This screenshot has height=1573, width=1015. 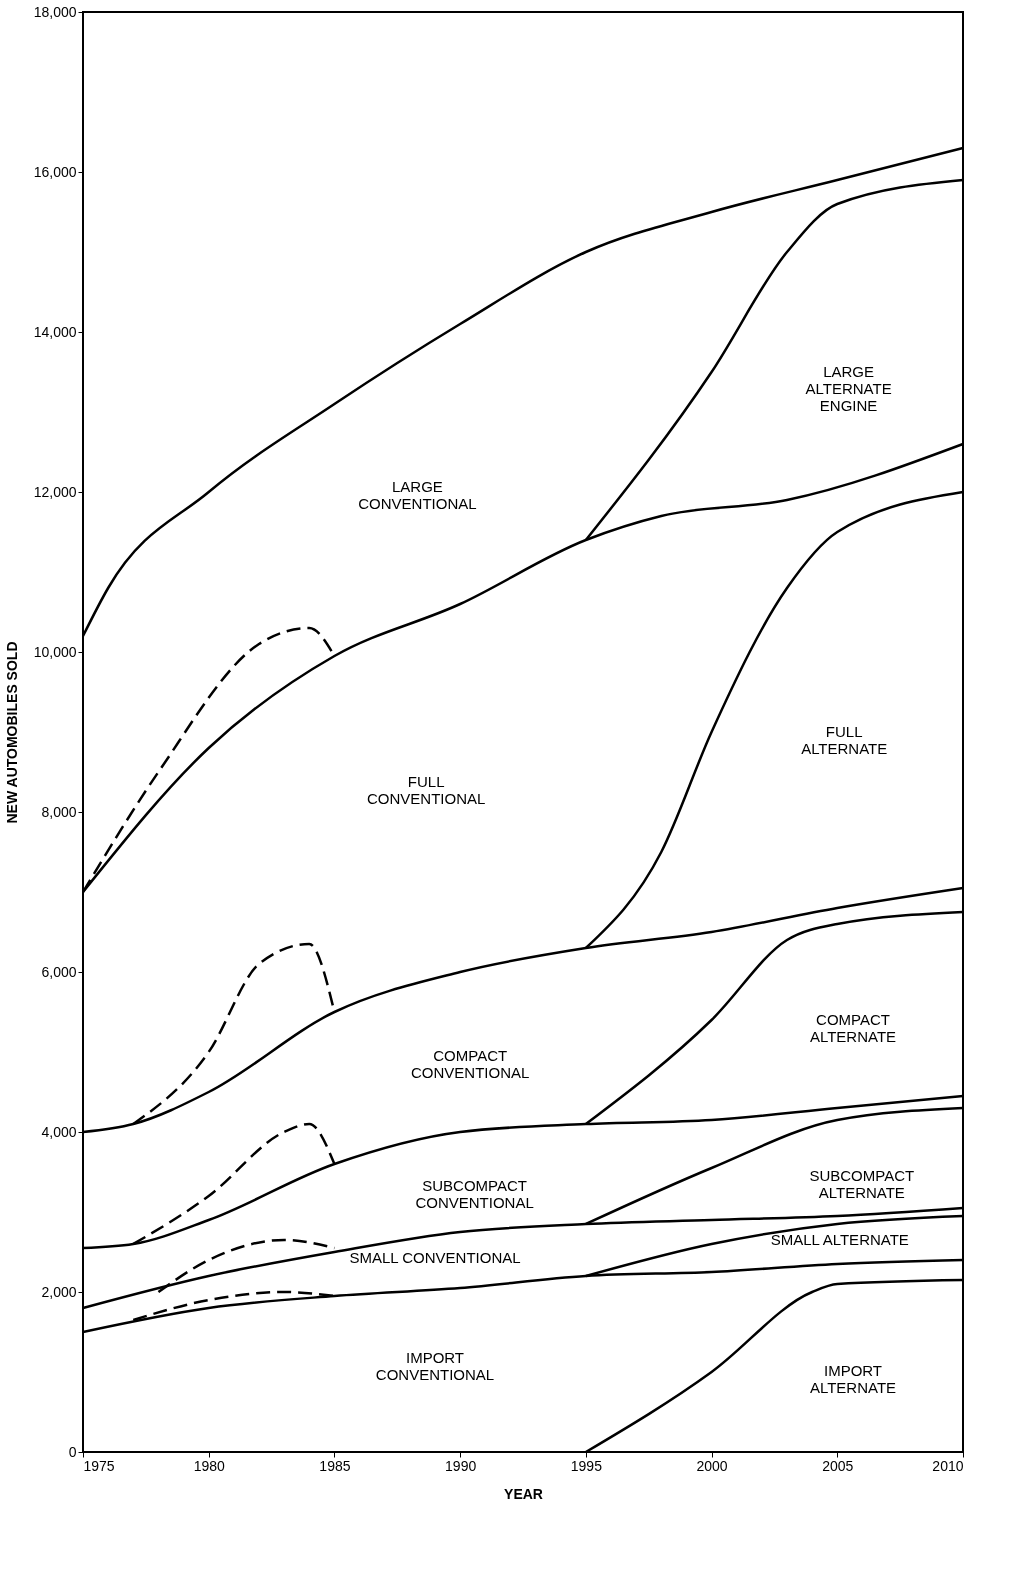 I want to click on annotation: SUBCOMPACT ALTERNATE, so click(x=862, y=1183).